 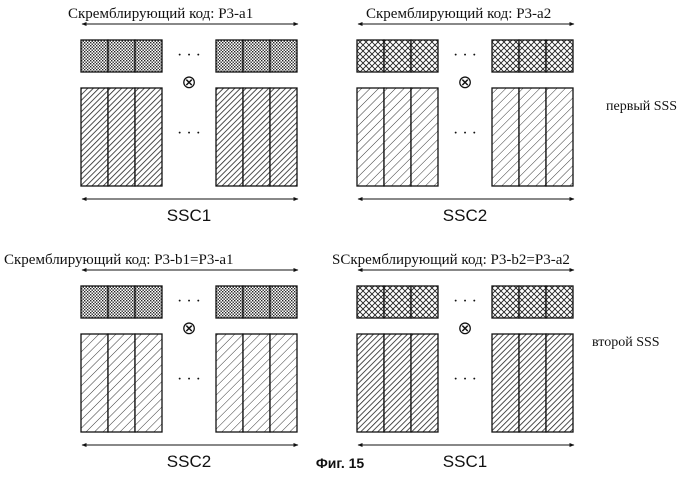 I want to click on scrambling-code-label: Скремблирующий код: P3-a2, so click(x=458, y=14).